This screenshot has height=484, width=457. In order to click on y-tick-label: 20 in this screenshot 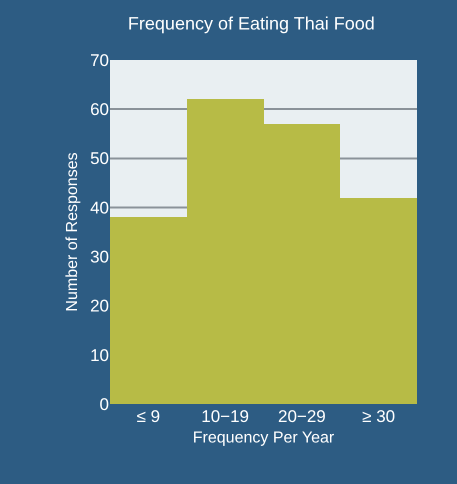, I will do `click(99, 306)`.